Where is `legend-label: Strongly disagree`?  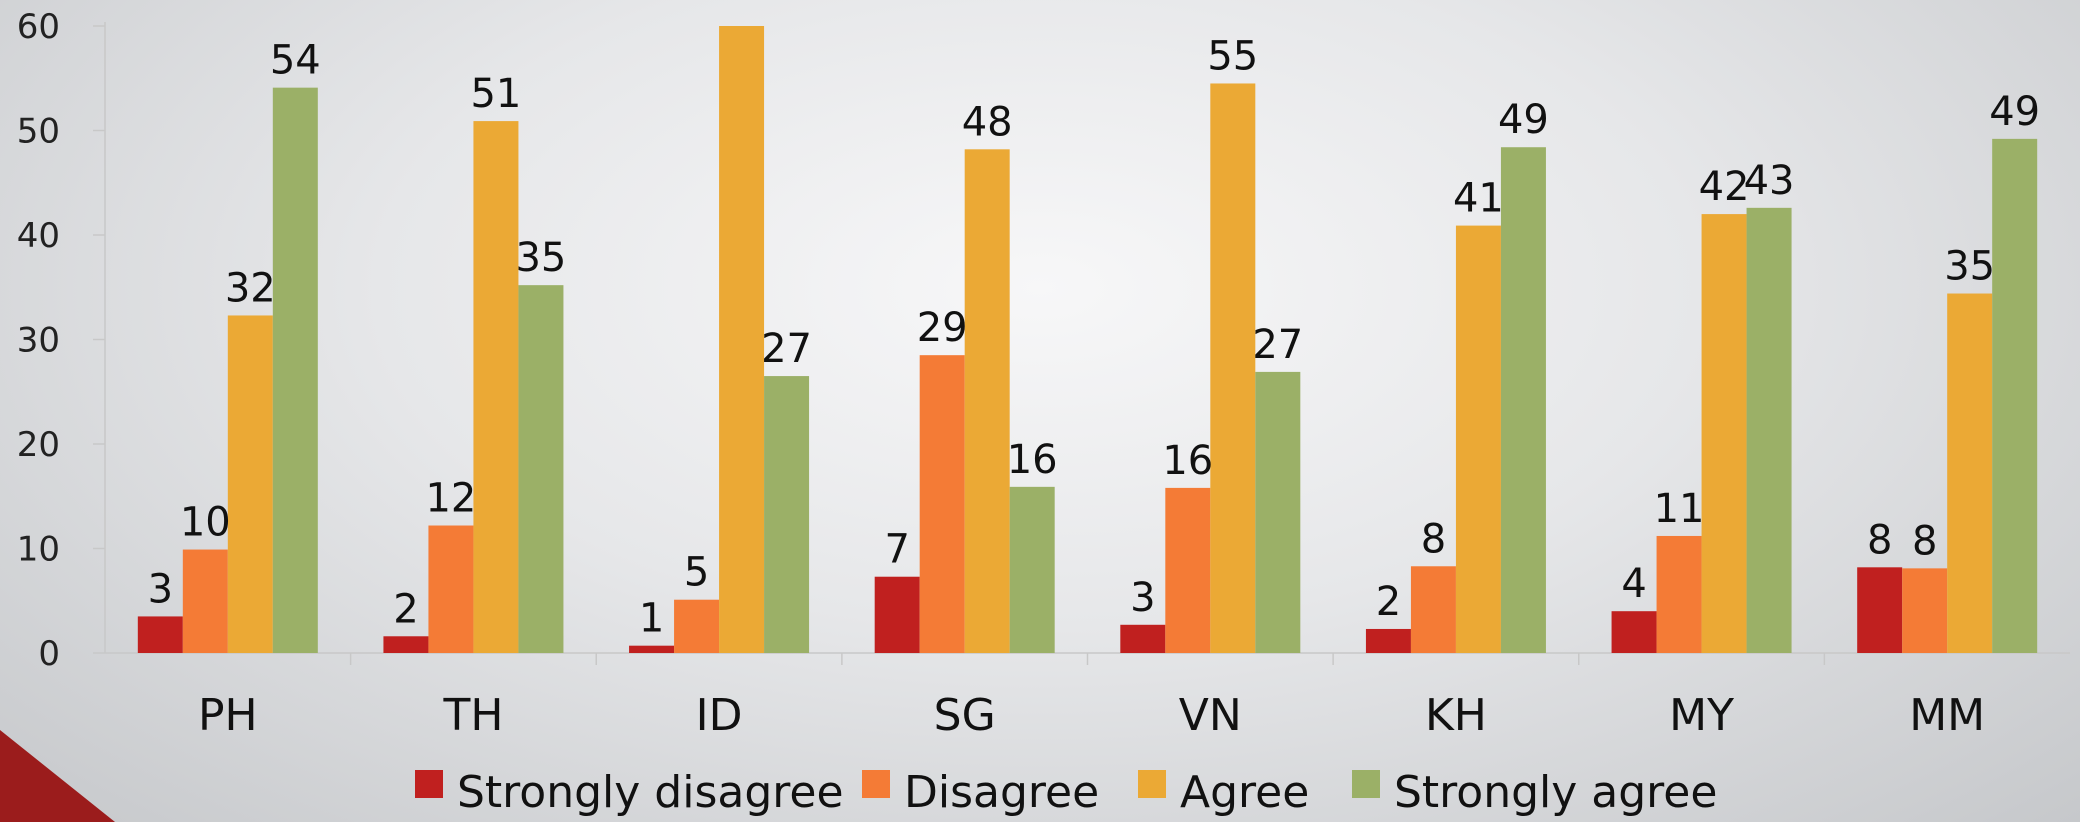 legend-label: Strongly disagree is located at coordinates (650, 792).